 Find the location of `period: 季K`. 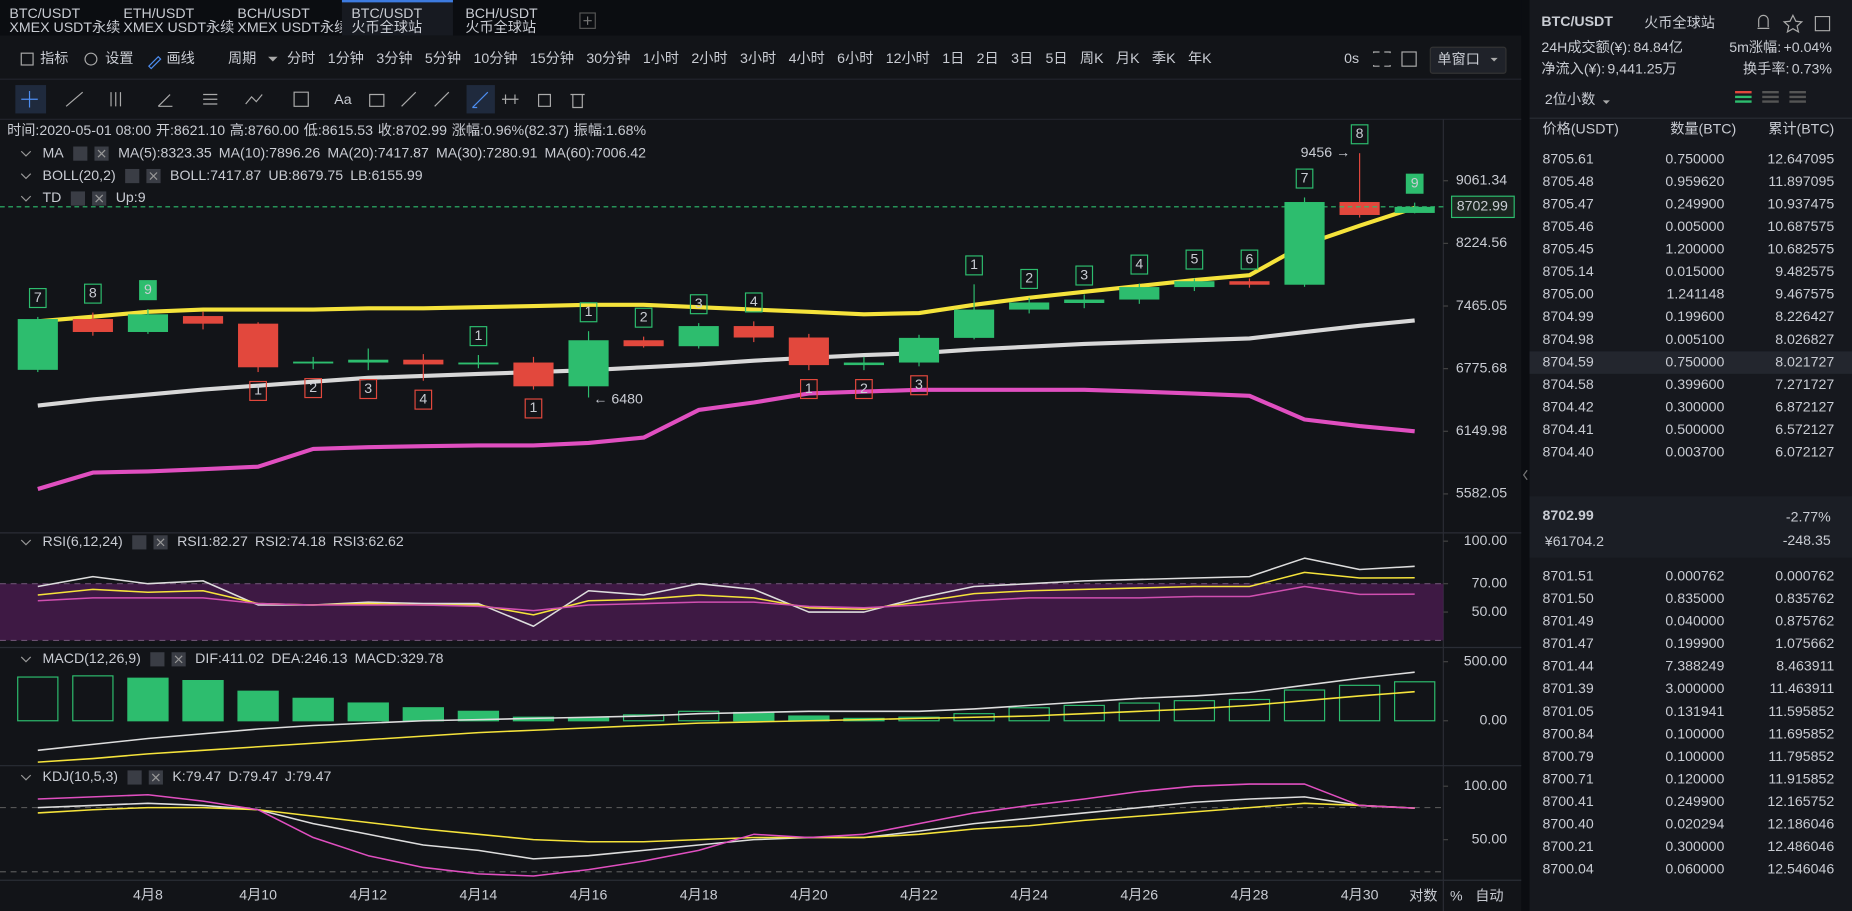

period: 季K is located at coordinates (1164, 59).